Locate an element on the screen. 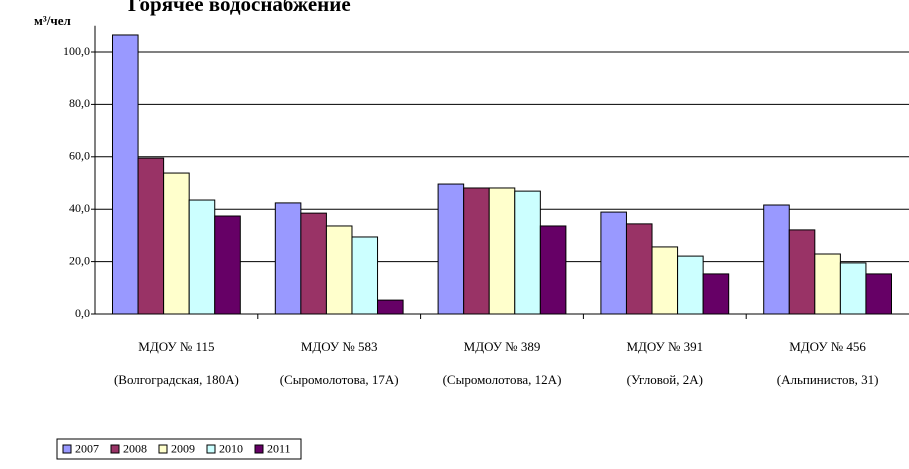  x-tick-label: МДОУ № 391 is located at coordinates (664, 346).